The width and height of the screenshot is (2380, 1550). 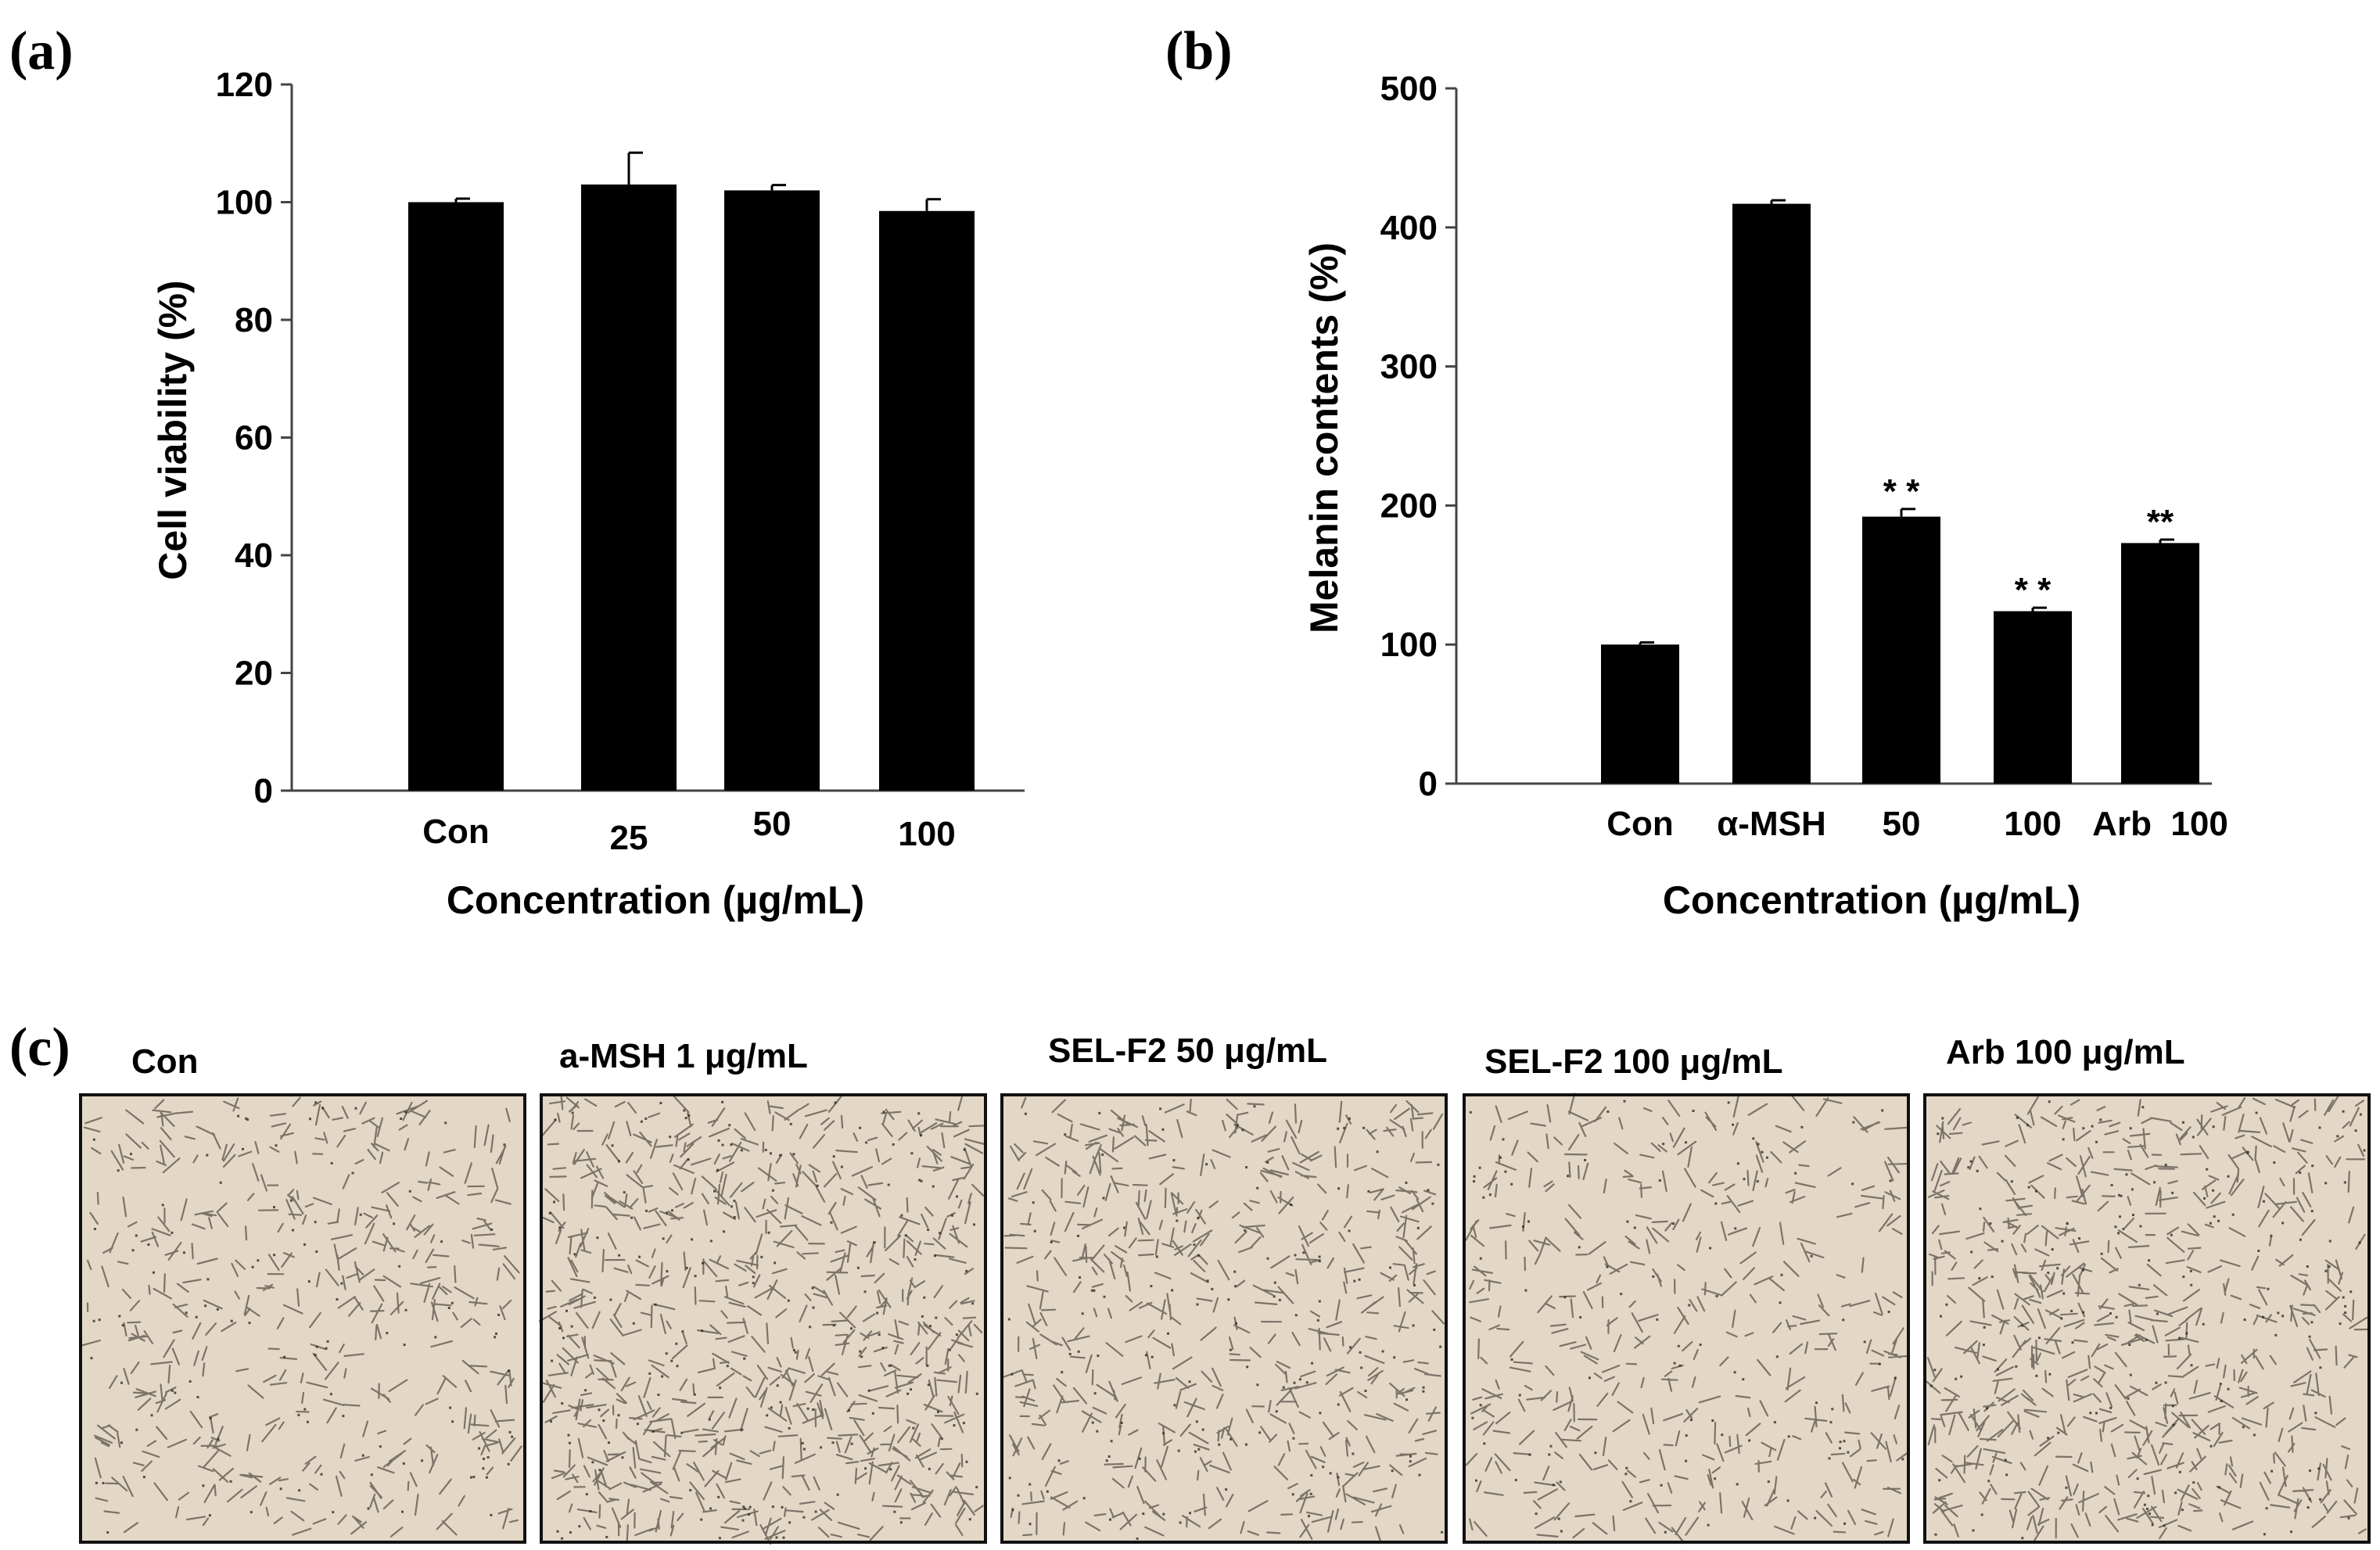 I want to click on micrograph-label: Con, so click(x=165, y=1062).